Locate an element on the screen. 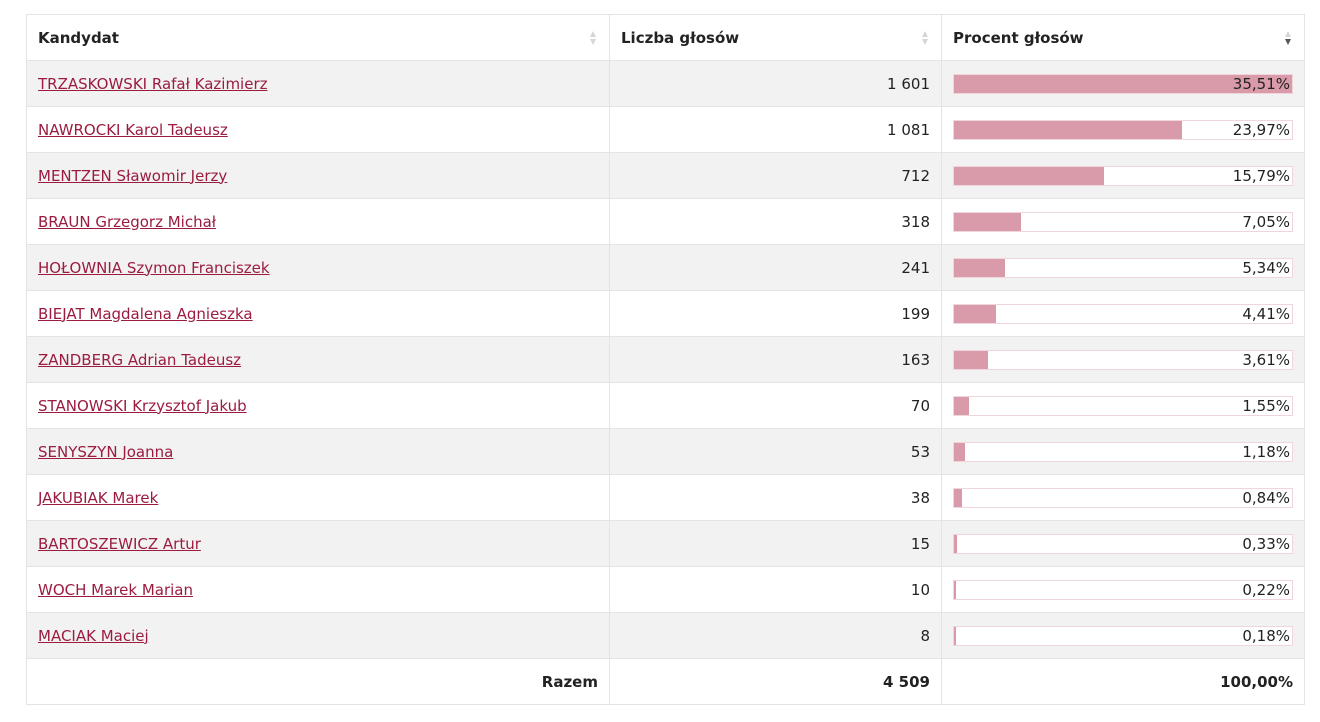  votes-cell: 318 is located at coordinates (775, 221).